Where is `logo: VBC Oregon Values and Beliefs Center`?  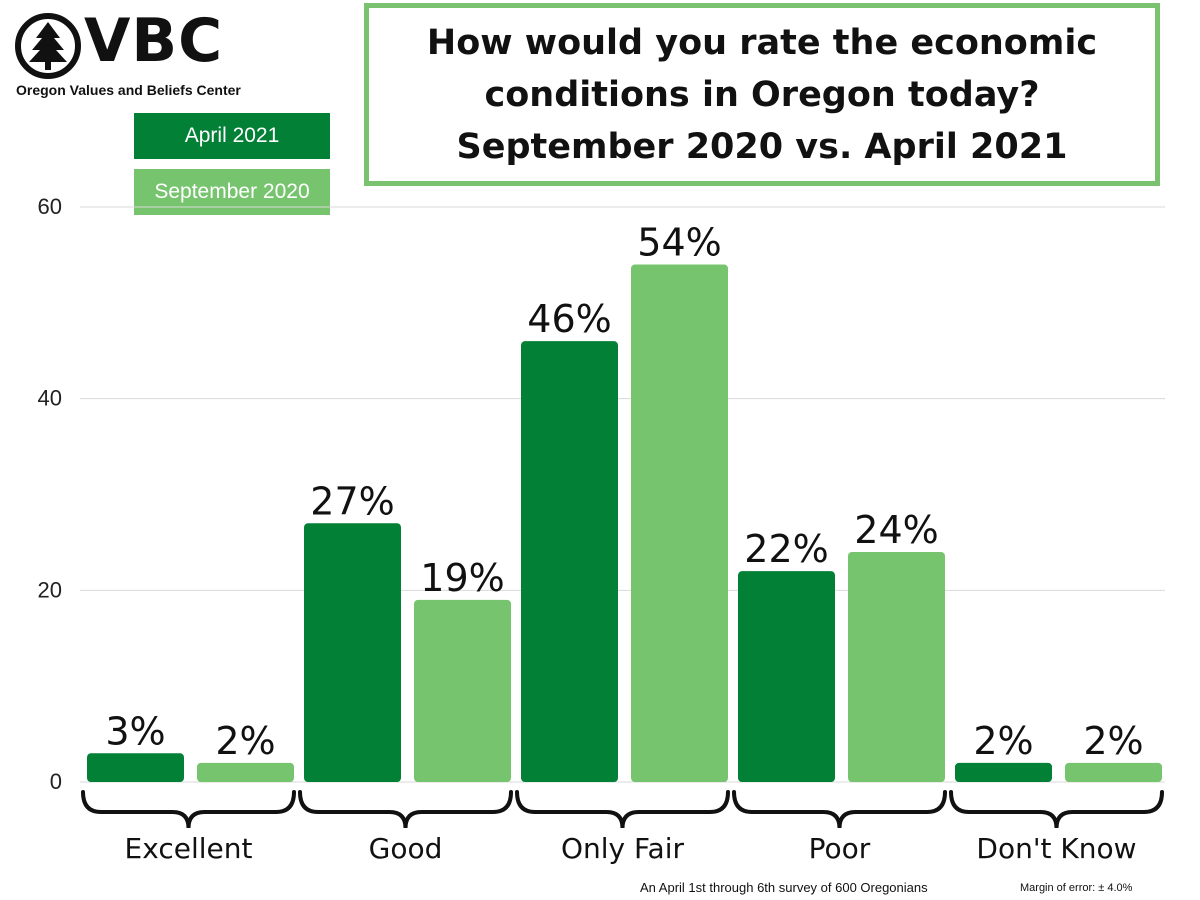
logo: VBC Oregon Values and Beliefs Center is located at coordinates (136, 54).